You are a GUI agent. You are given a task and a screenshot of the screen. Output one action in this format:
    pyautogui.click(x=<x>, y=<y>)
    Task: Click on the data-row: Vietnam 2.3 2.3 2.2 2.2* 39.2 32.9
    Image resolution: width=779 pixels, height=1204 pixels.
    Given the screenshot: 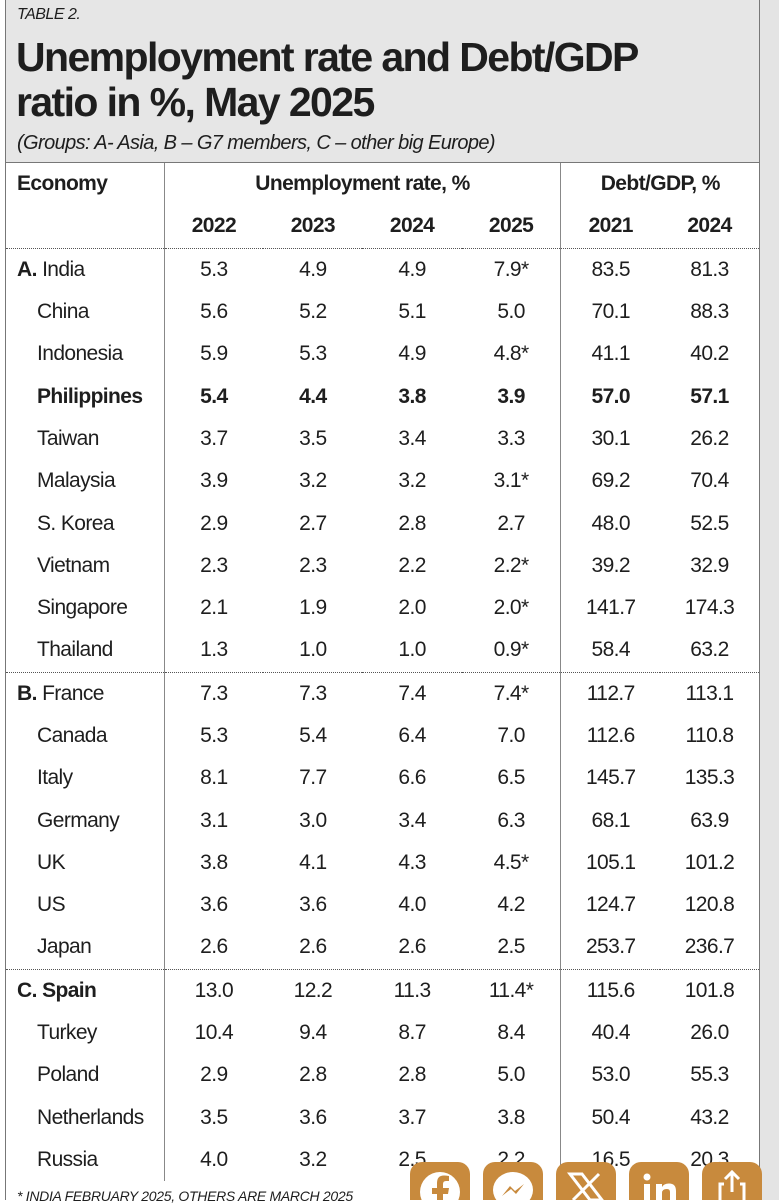 What is the action you would take?
    pyautogui.click(x=382, y=565)
    